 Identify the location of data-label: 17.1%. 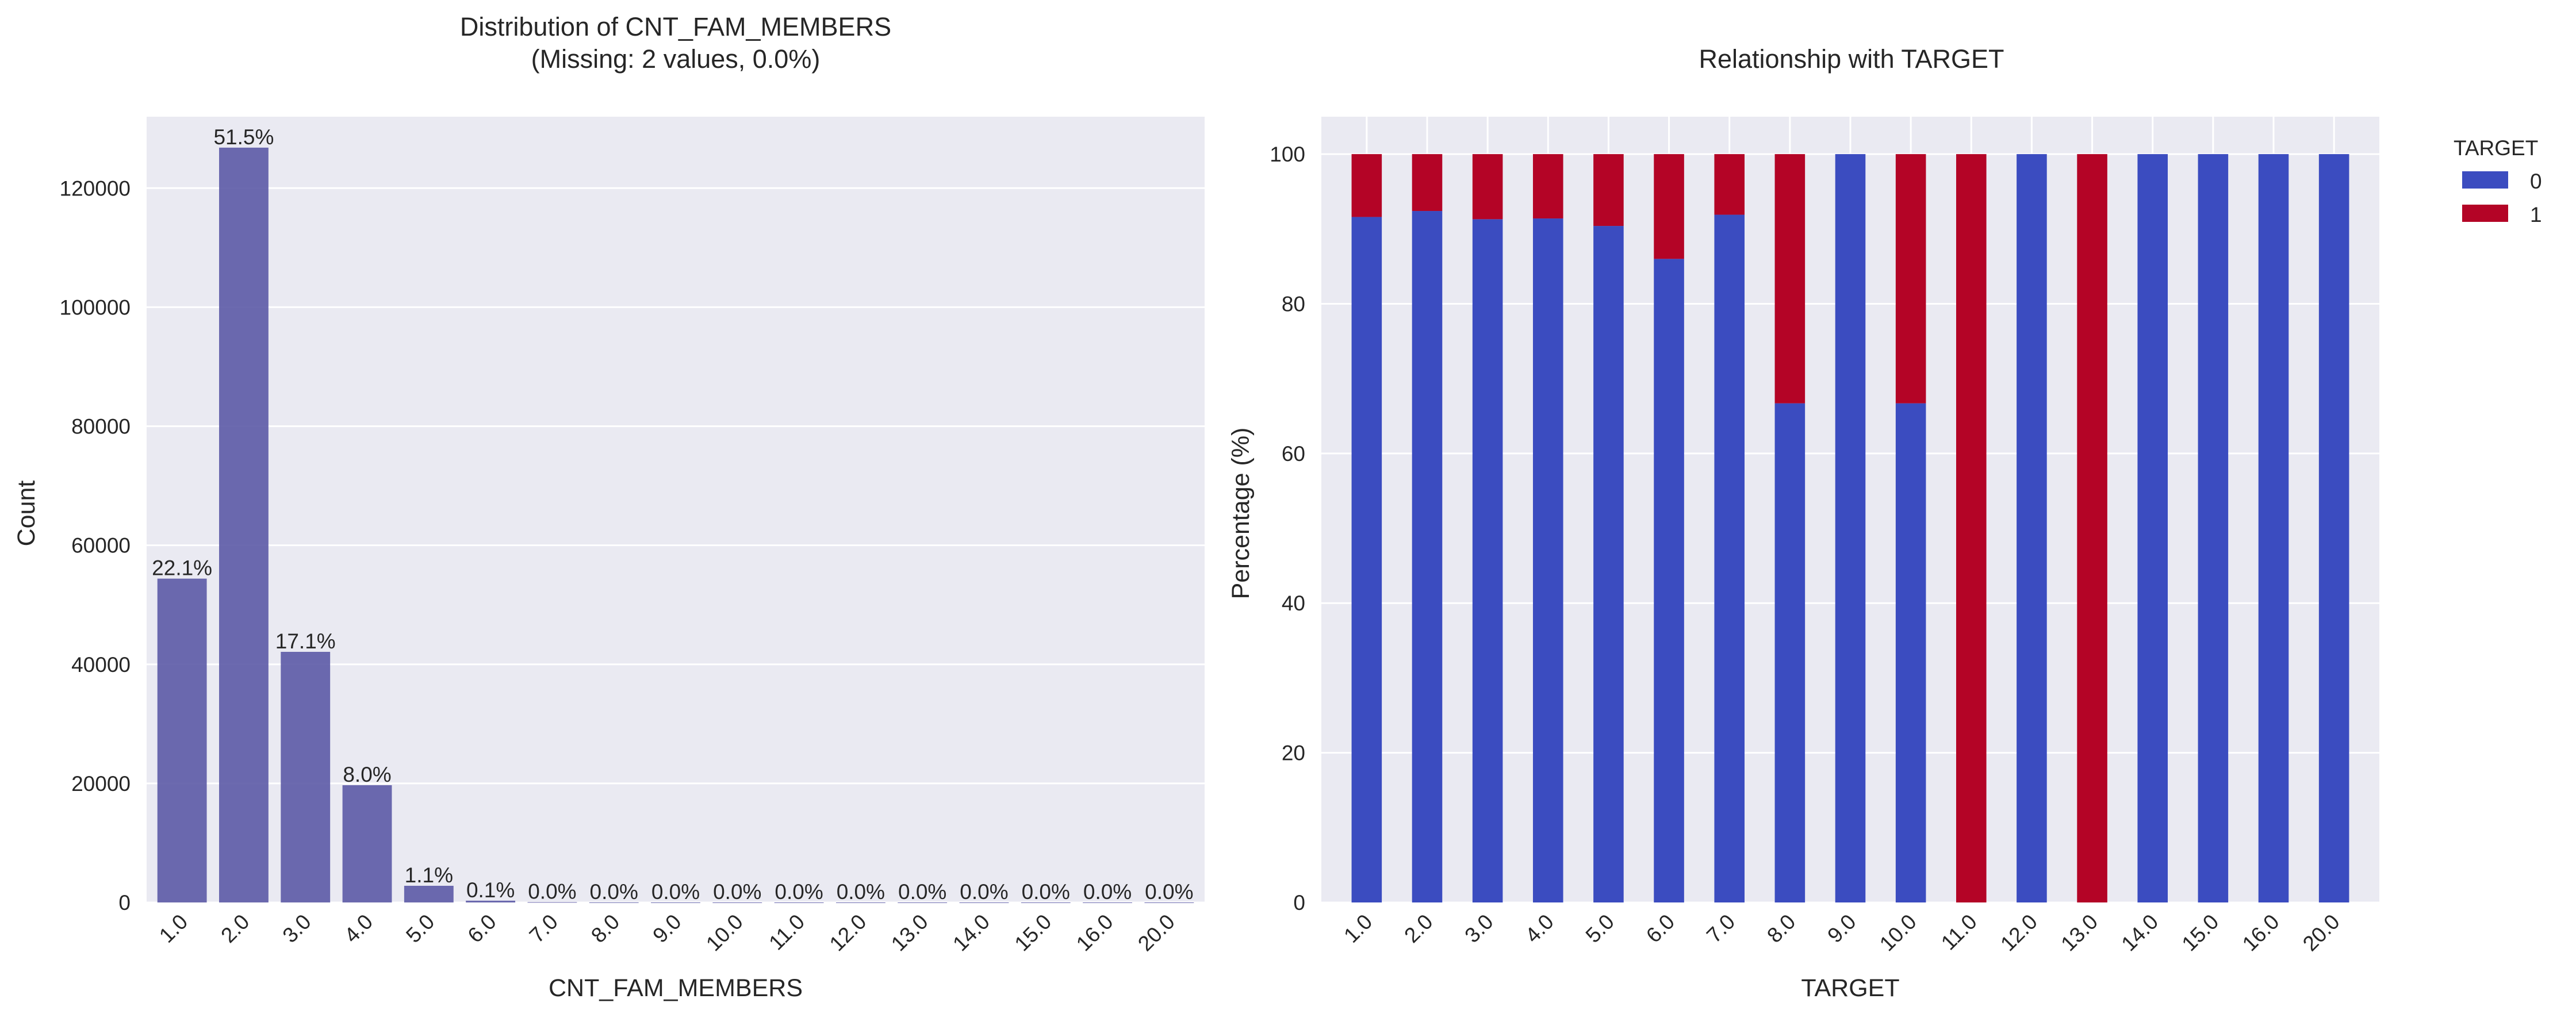
(305, 641).